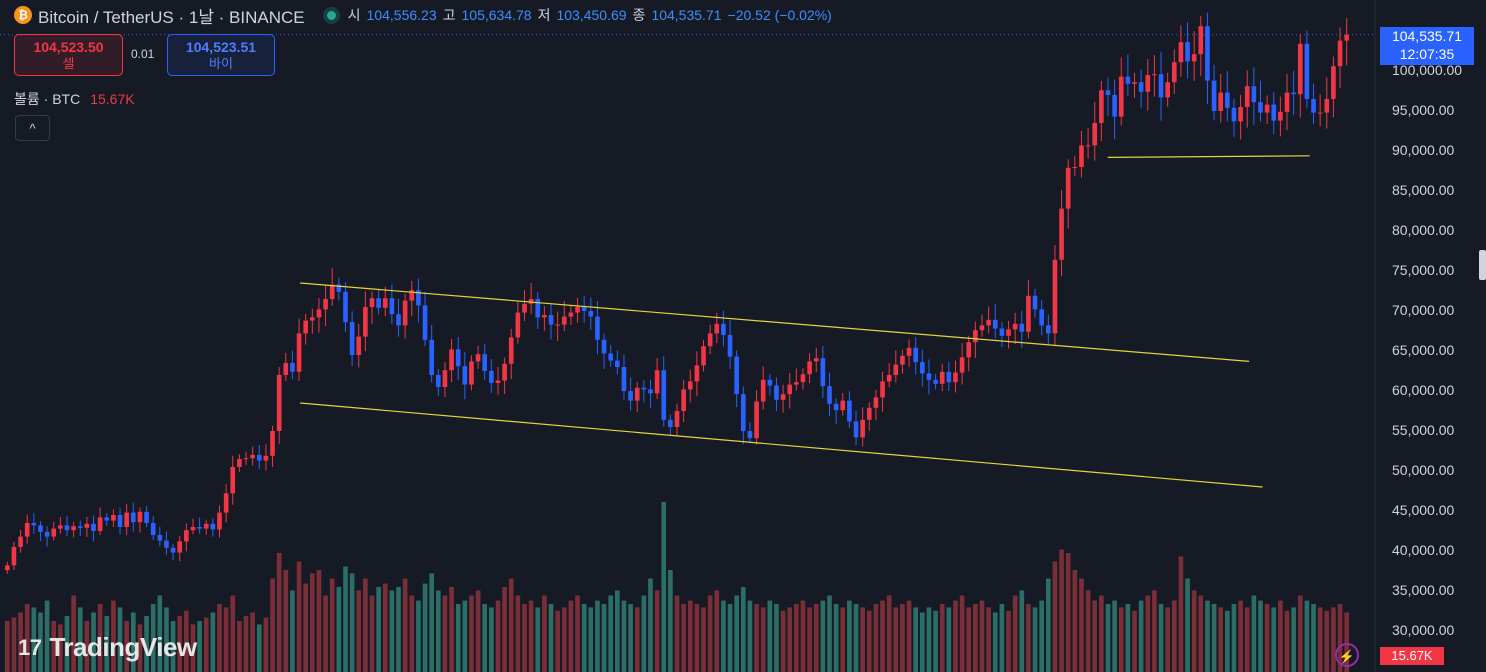 This screenshot has width=1486, height=672. Describe the element at coordinates (68, 55) in the screenshot. I see `sell-button: 104,523.50 셀` at that location.